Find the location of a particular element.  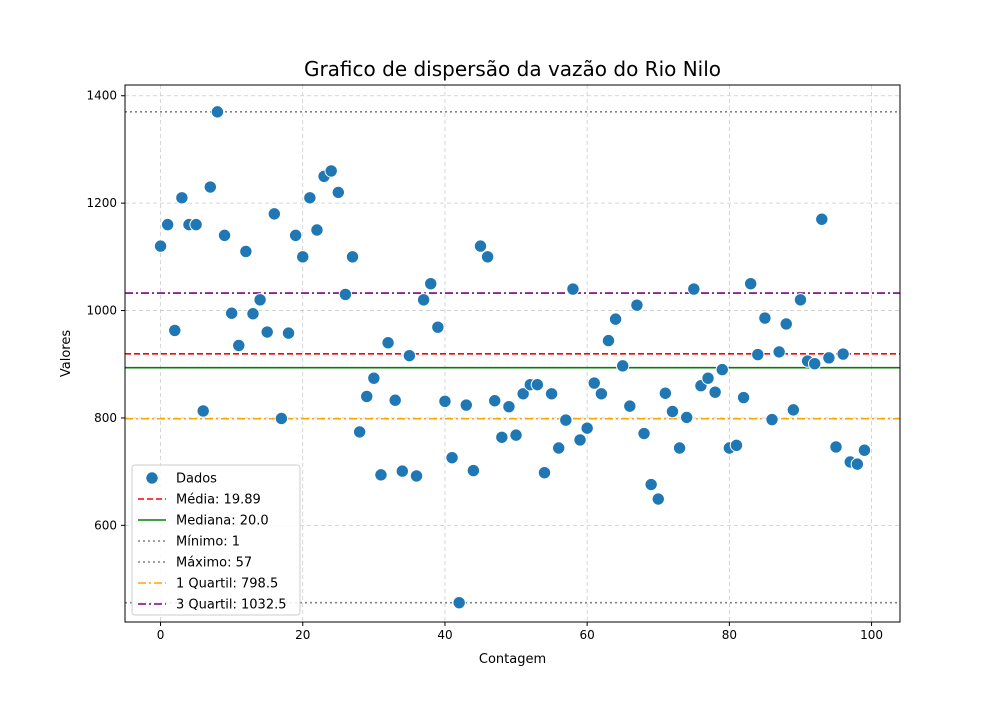

y-tick-label: 800 is located at coordinates (105, 418).